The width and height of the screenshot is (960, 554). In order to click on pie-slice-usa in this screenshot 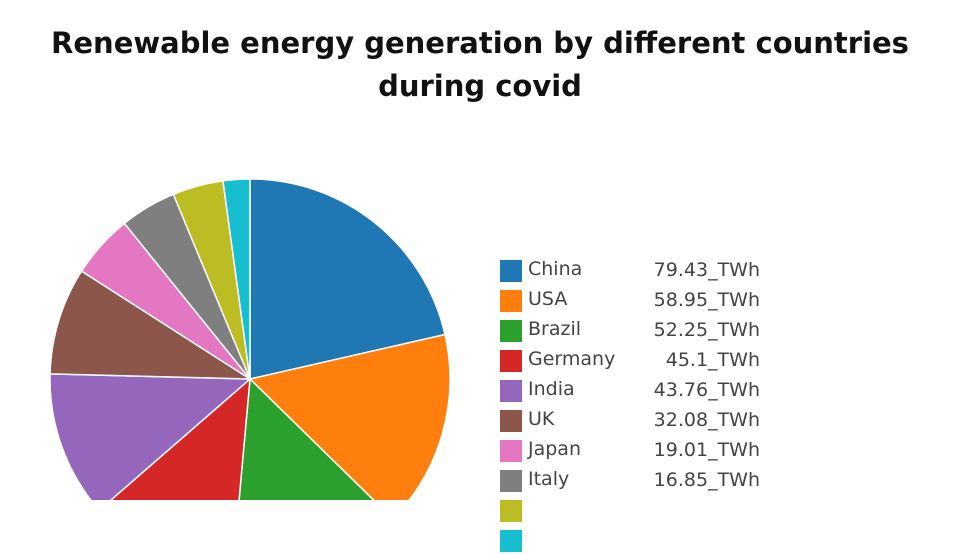, I will do `click(349, 416)`.